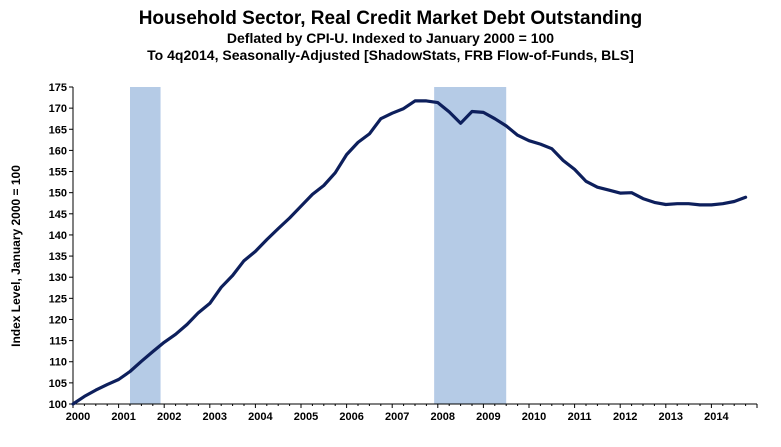  I want to click on y-tick-label-125: 125, so click(58, 299).